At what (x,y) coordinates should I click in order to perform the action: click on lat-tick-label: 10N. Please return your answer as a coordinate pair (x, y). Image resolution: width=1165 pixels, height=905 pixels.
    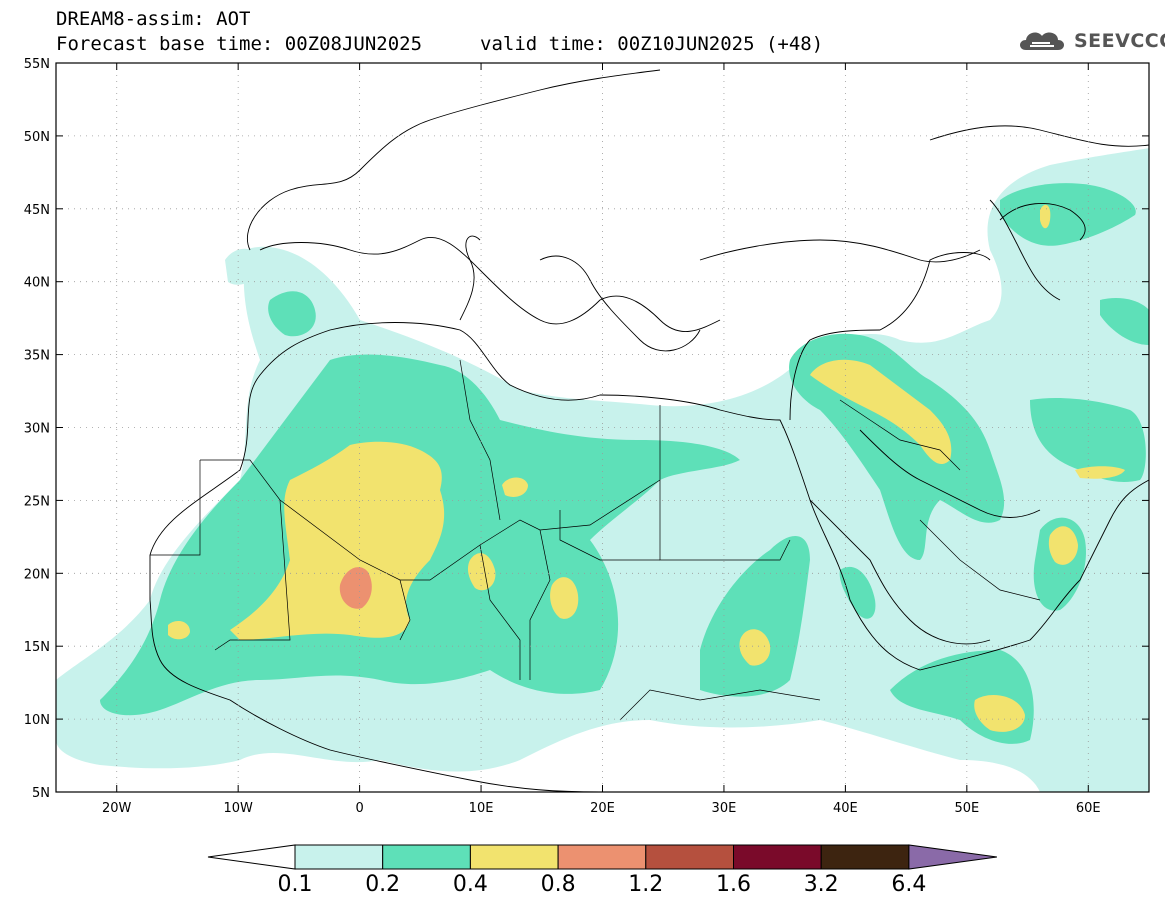
    Looking at the image, I should click on (37, 720).